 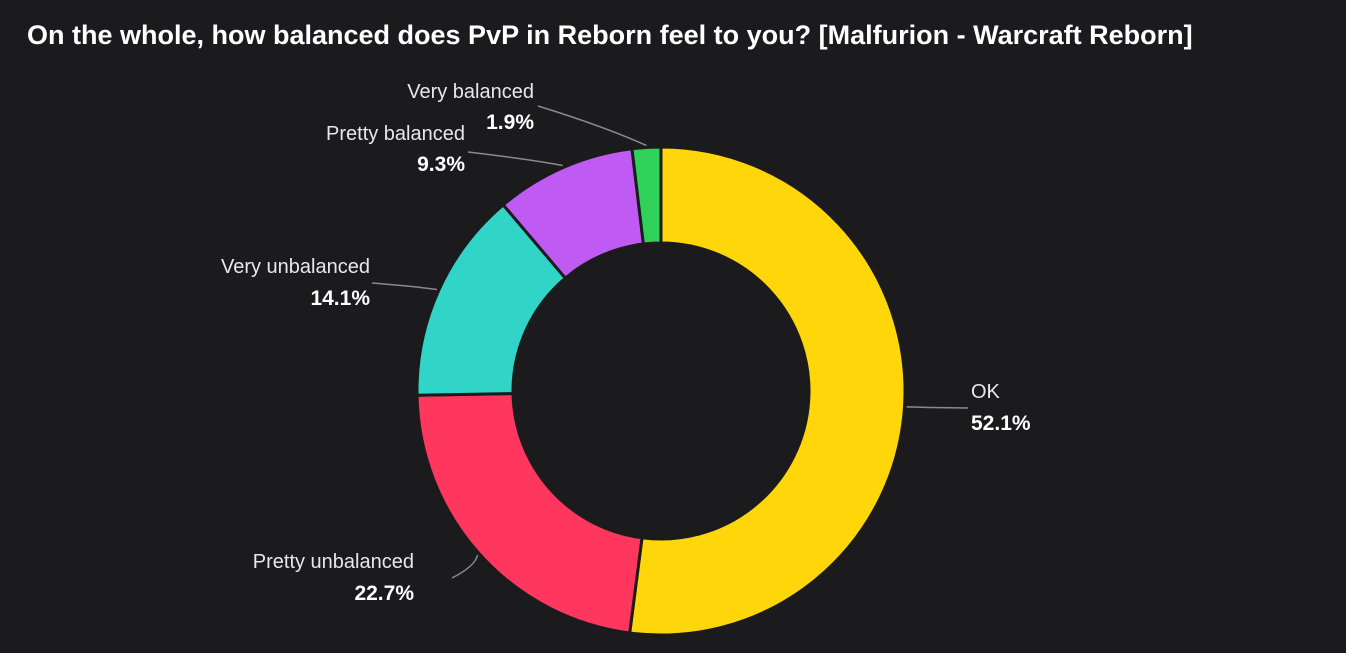 What do you see at coordinates (404, 286) in the screenshot?
I see `leader-line-very-unbalanced` at bounding box center [404, 286].